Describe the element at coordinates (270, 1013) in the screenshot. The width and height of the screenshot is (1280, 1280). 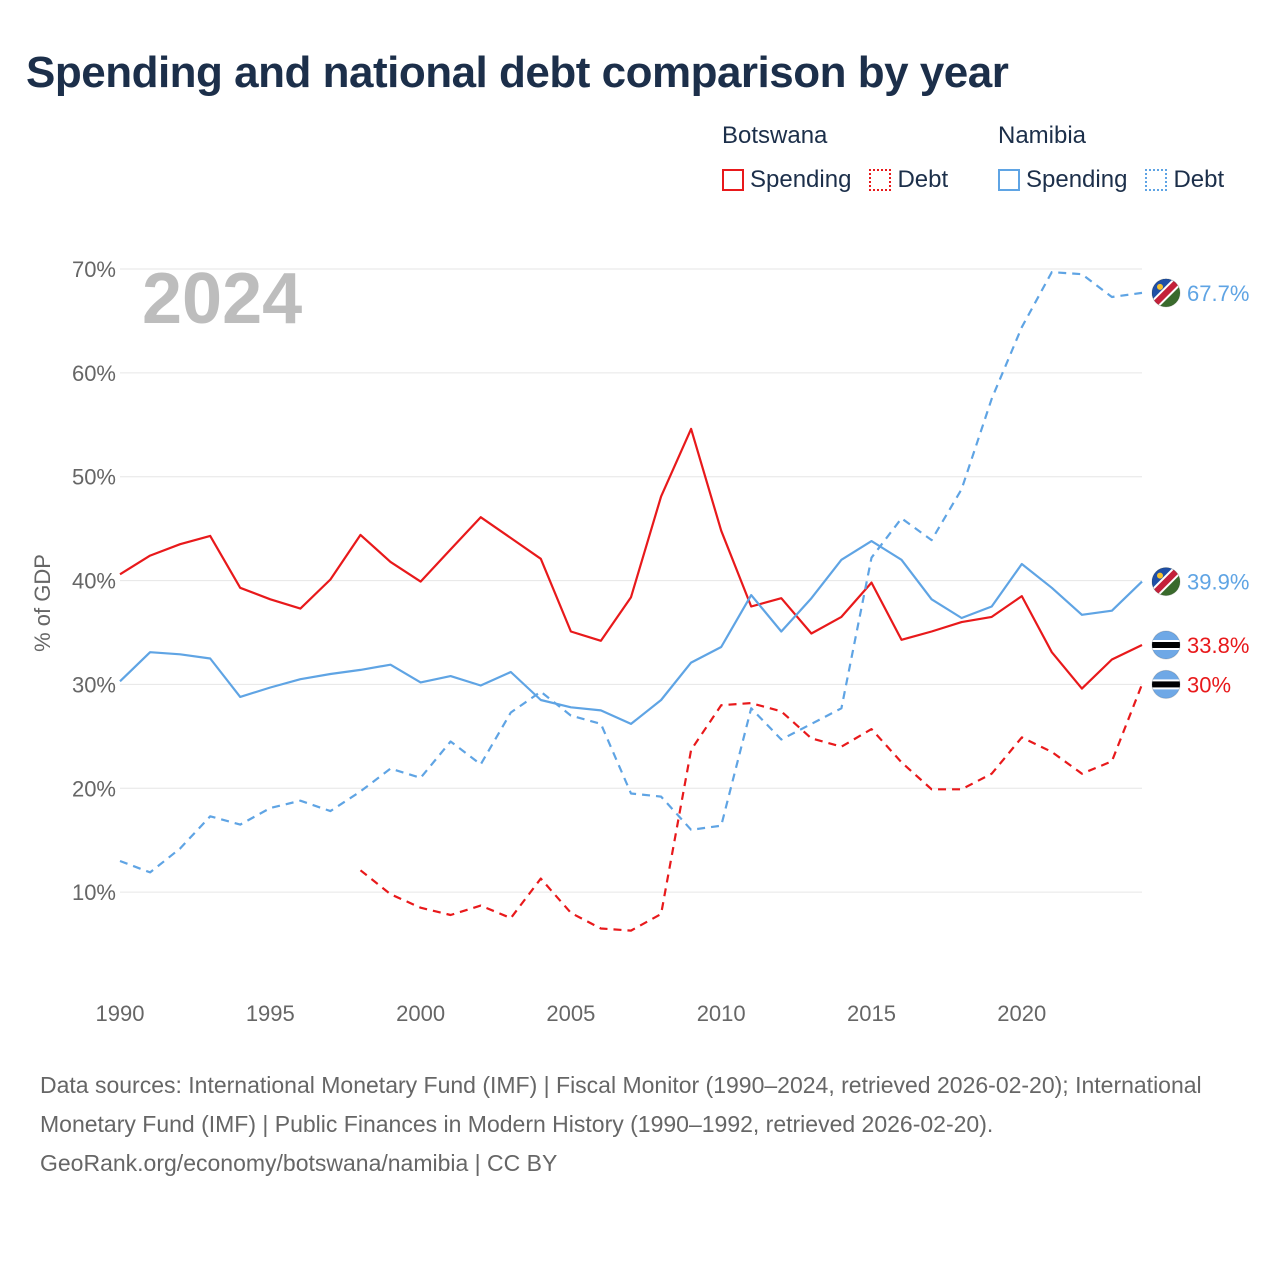
I see `x-tick-label: 1995` at that location.